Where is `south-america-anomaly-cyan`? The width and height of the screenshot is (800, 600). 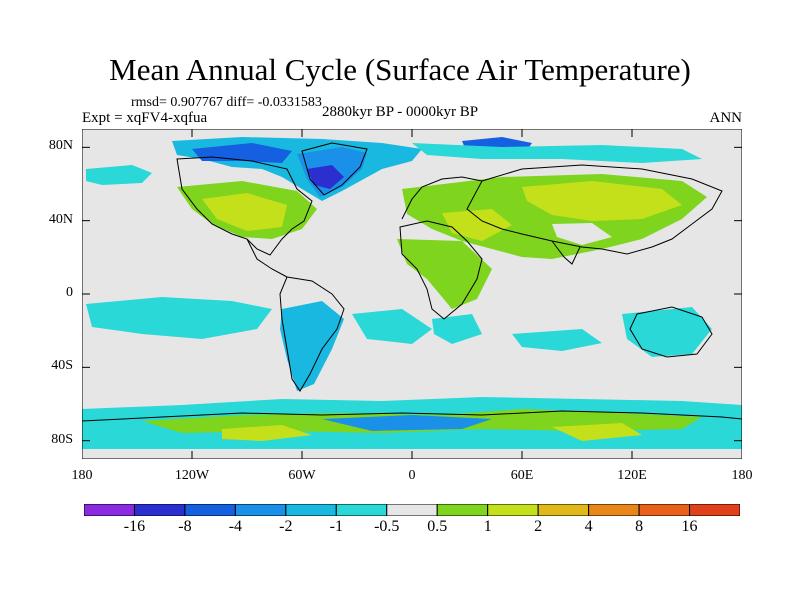
south-america-anomaly-cyan is located at coordinates (312, 346).